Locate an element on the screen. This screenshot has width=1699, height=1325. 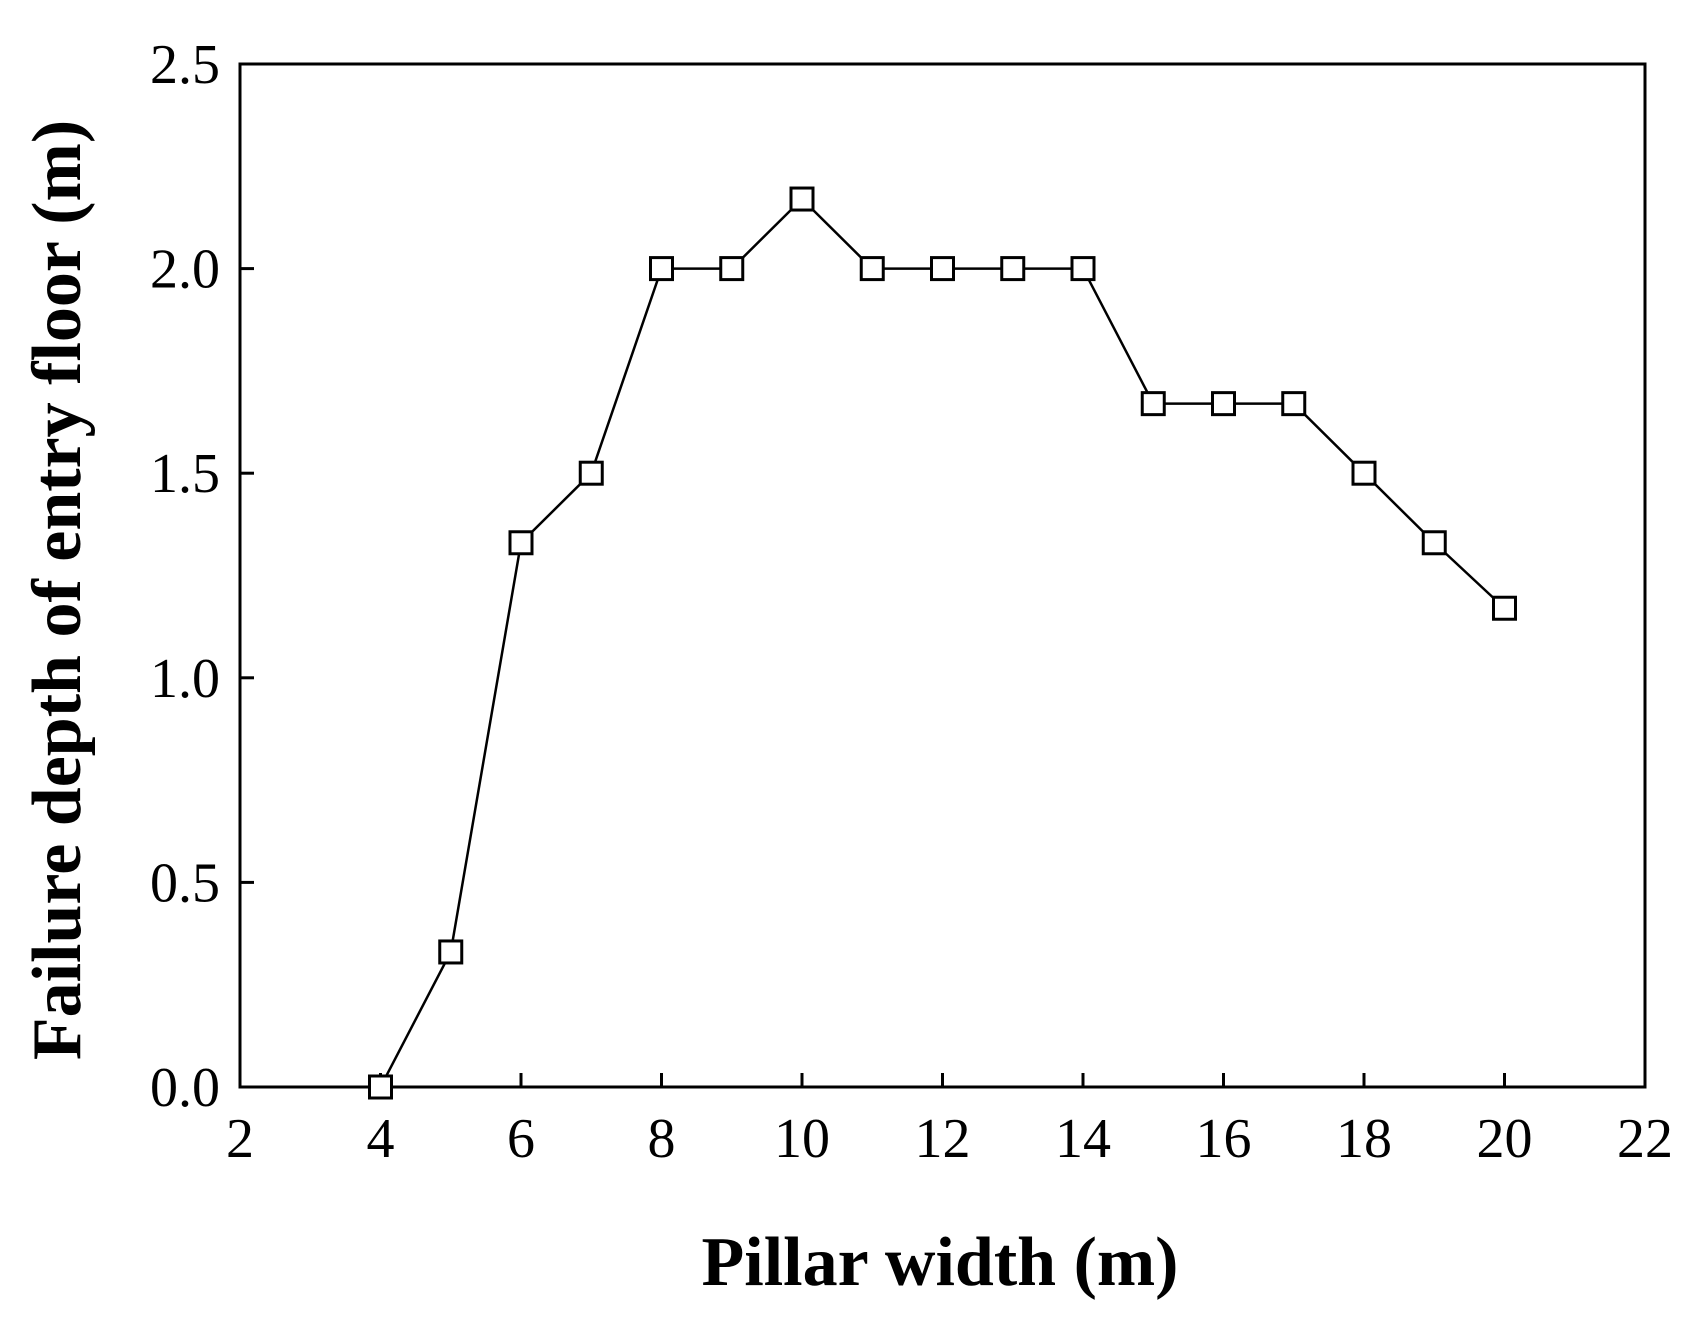
y-tick-label: 0.0 is located at coordinates (185, 1088).